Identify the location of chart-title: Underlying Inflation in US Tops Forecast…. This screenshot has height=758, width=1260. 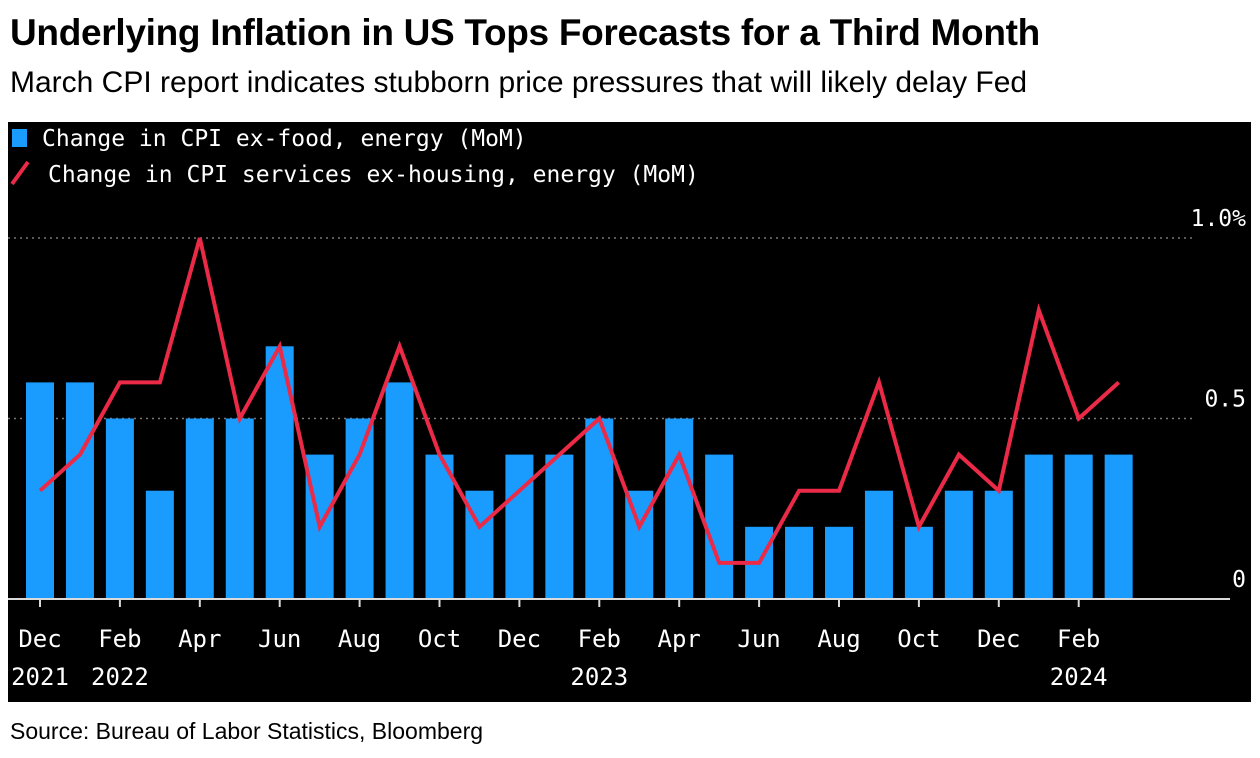
(525, 32).